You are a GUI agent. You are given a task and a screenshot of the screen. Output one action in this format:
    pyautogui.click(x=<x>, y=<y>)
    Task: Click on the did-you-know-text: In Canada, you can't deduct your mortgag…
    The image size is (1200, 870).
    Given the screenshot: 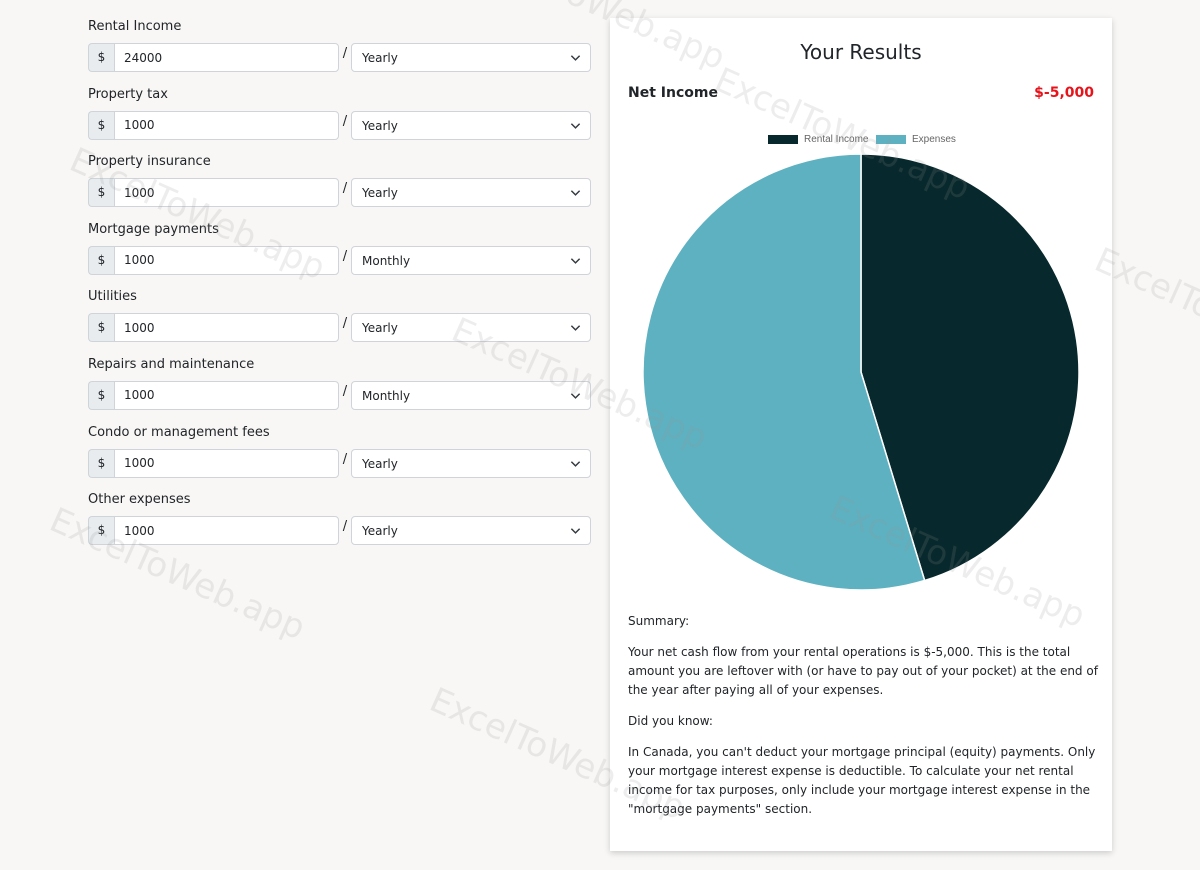 What is the action you would take?
    pyautogui.click(x=862, y=780)
    